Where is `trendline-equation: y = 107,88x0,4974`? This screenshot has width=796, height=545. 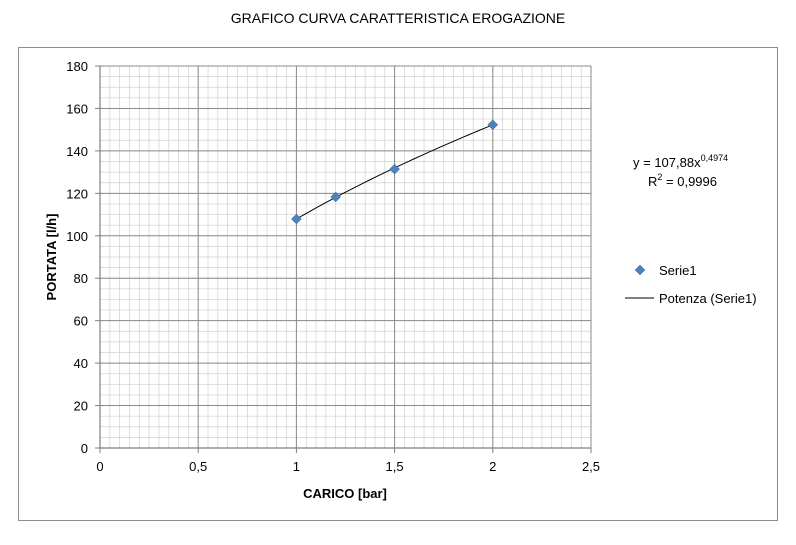 trendline-equation: y = 107,88x0,4974 is located at coordinates (680, 161).